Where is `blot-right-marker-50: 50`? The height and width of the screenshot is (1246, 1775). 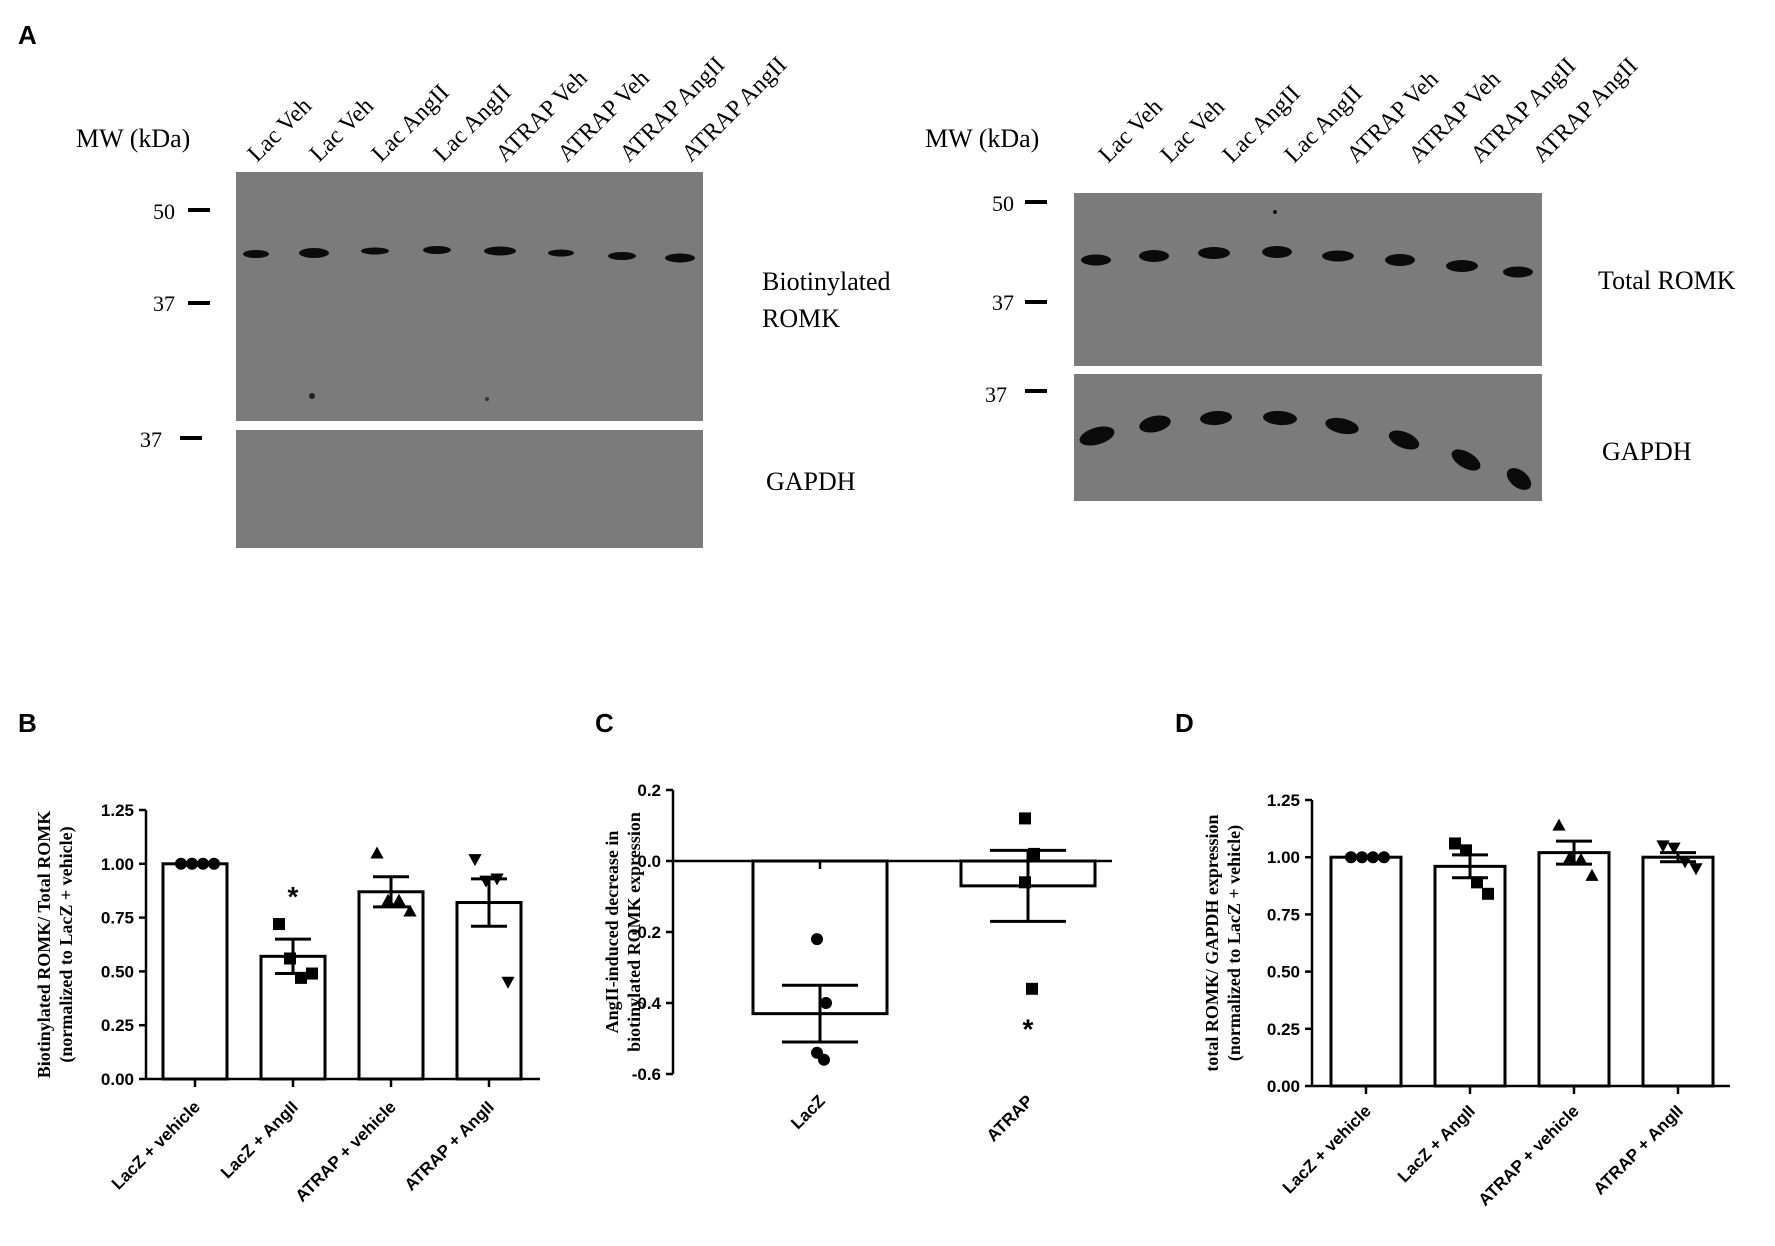
blot-right-marker-50: 50 is located at coordinates (1003, 203).